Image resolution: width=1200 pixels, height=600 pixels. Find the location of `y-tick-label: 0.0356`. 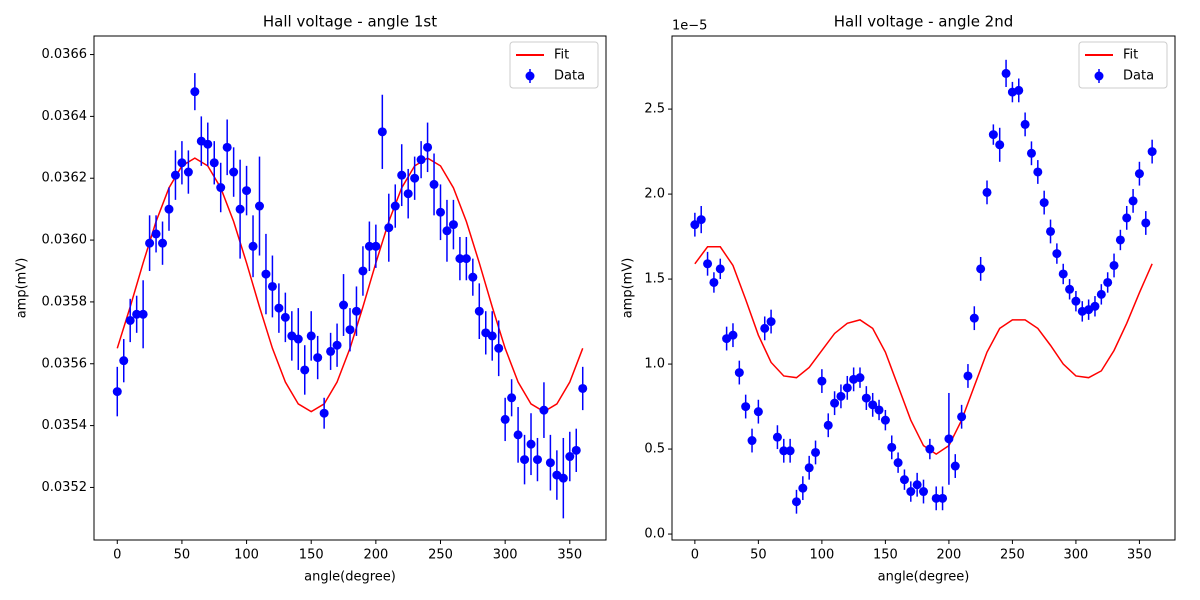

y-tick-label: 0.0356 is located at coordinates (65, 363).